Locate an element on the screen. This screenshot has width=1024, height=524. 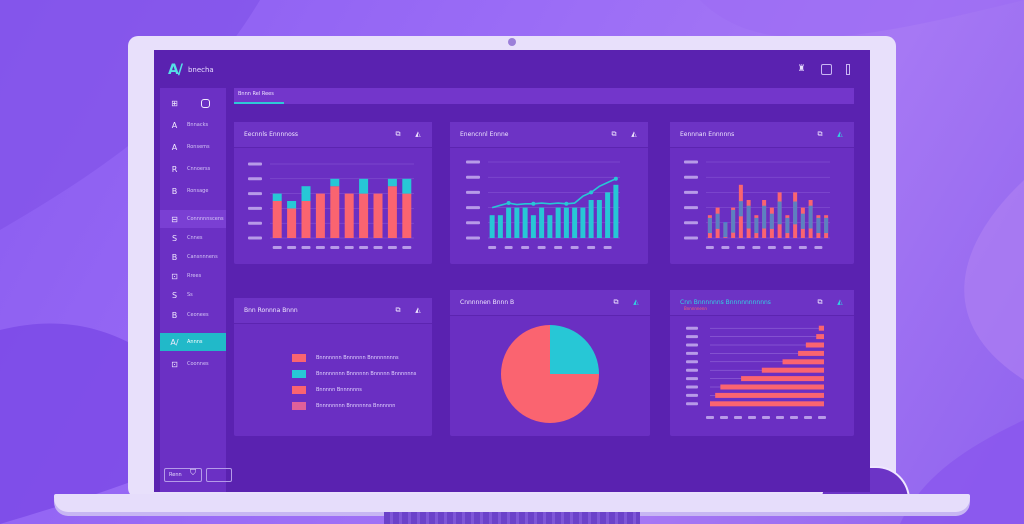
sidebar-item-active: A/ Annns is located at coordinates (193, 342).